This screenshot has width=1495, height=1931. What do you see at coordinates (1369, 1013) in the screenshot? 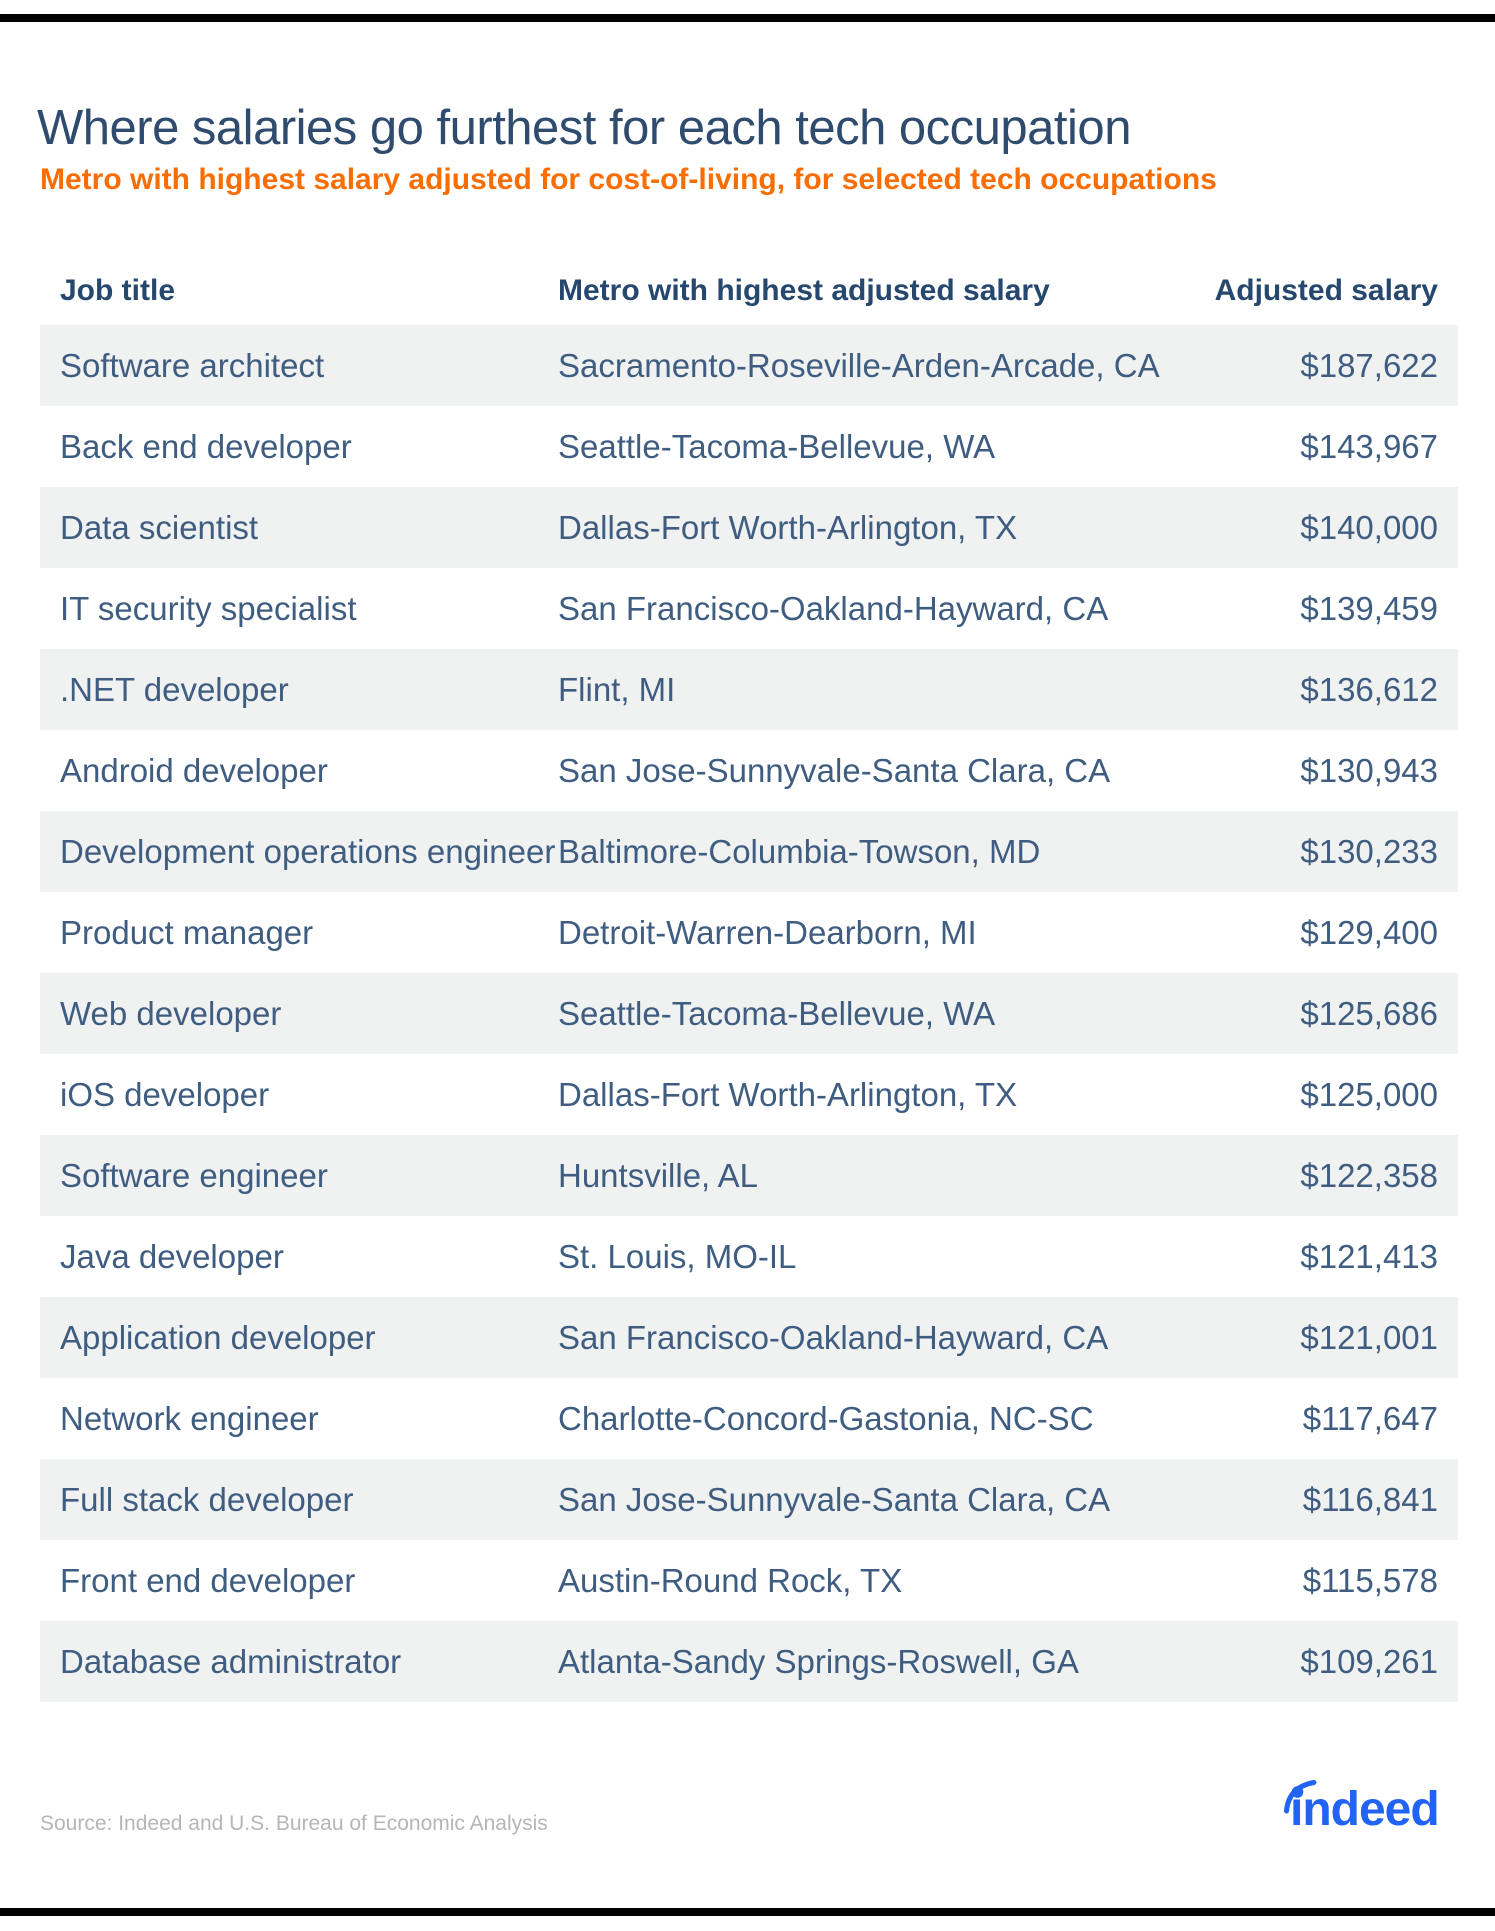
I see `salary-cell: $125,686` at bounding box center [1369, 1013].